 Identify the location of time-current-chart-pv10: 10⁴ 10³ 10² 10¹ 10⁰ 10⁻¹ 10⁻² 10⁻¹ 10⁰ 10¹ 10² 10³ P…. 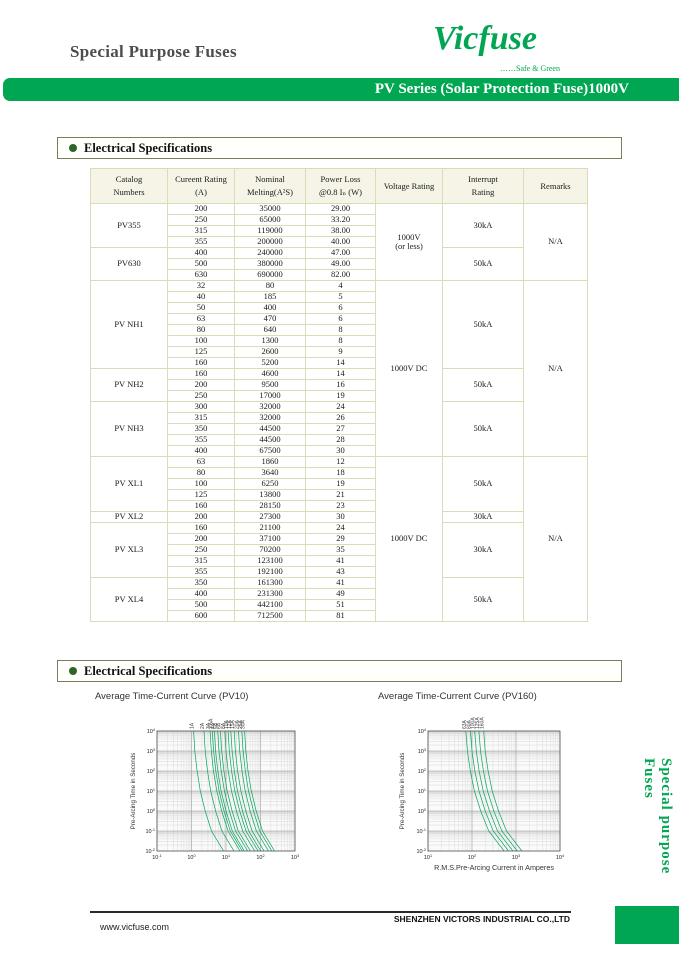
(222, 791).